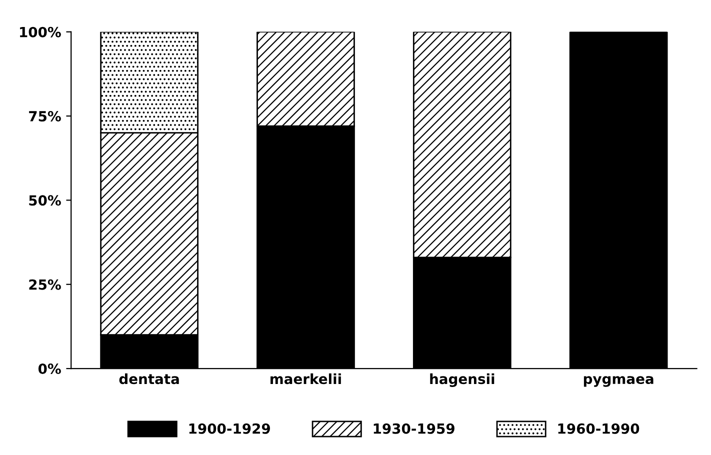 This screenshot has width=711, height=455. What do you see at coordinates (45, 284) in the screenshot?
I see `y-tick-label: 25%` at bounding box center [45, 284].